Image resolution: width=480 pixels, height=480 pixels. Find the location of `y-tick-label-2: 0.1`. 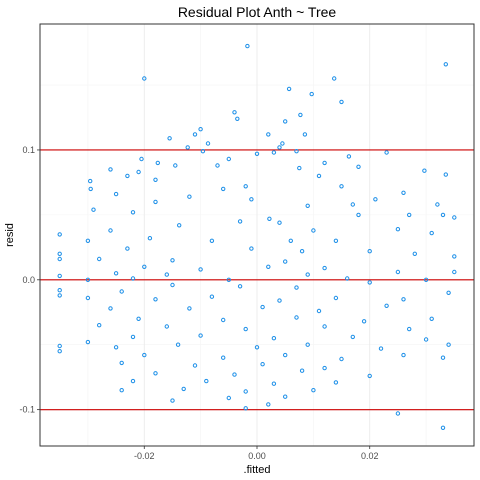

y-tick-label-2: 0.1 is located at coordinates (28, 150).